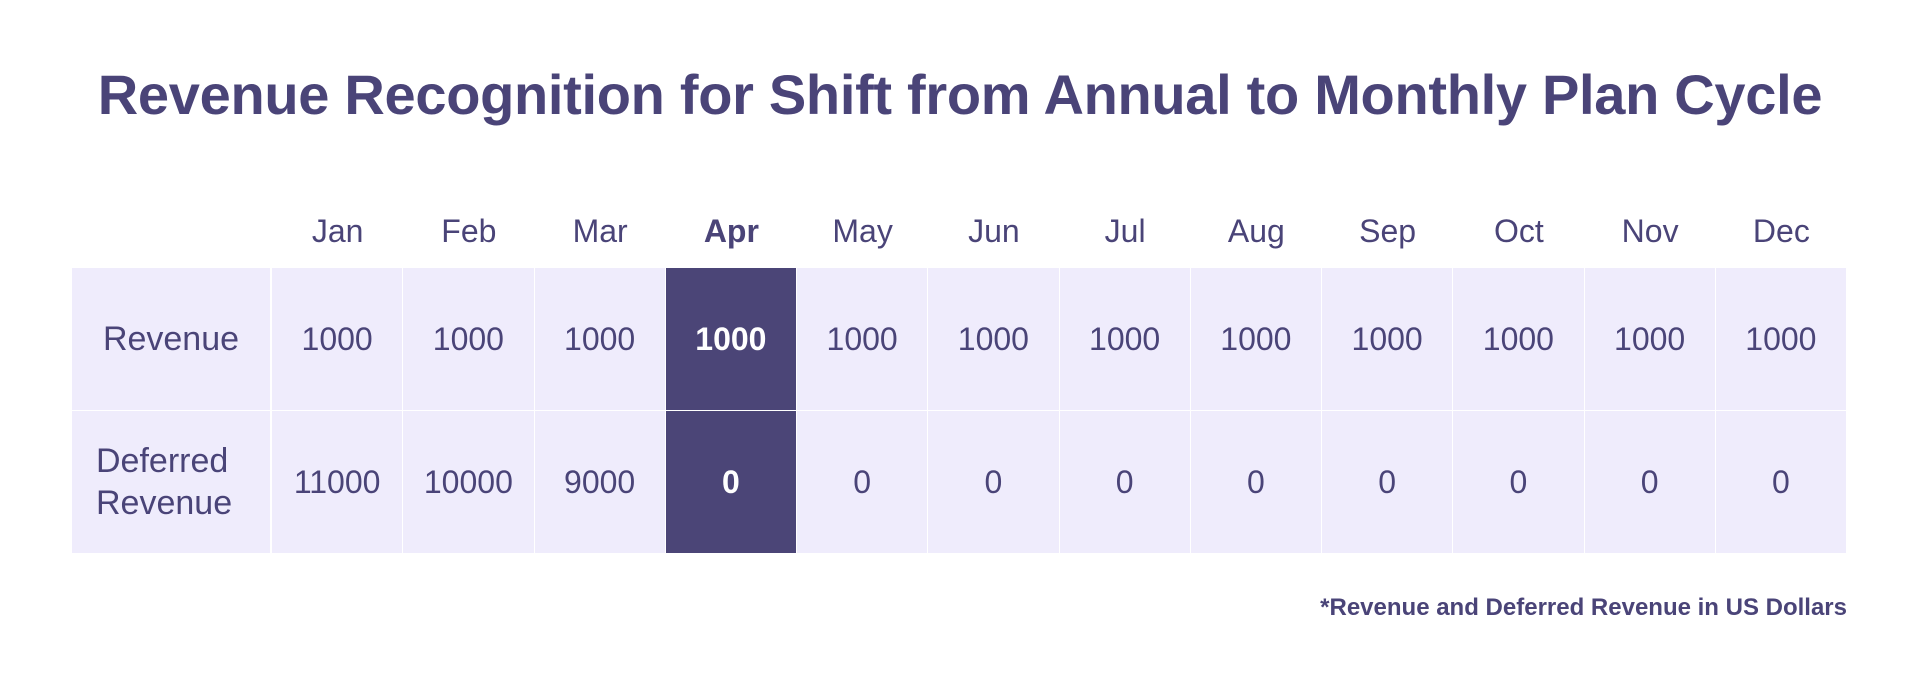 The width and height of the screenshot is (1920, 695). I want to click on table-cell: 11000, so click(338, 482).